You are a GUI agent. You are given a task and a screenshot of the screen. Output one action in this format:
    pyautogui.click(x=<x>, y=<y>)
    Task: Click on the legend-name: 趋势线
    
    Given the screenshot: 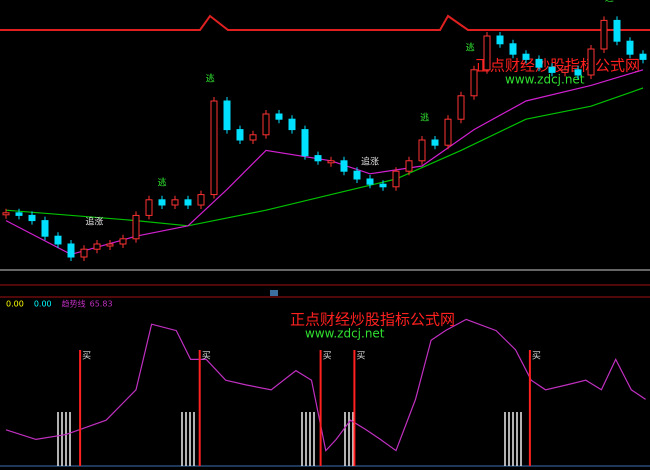 What is the action you would take?
    pyautogui.click(x=74, y=304)
    